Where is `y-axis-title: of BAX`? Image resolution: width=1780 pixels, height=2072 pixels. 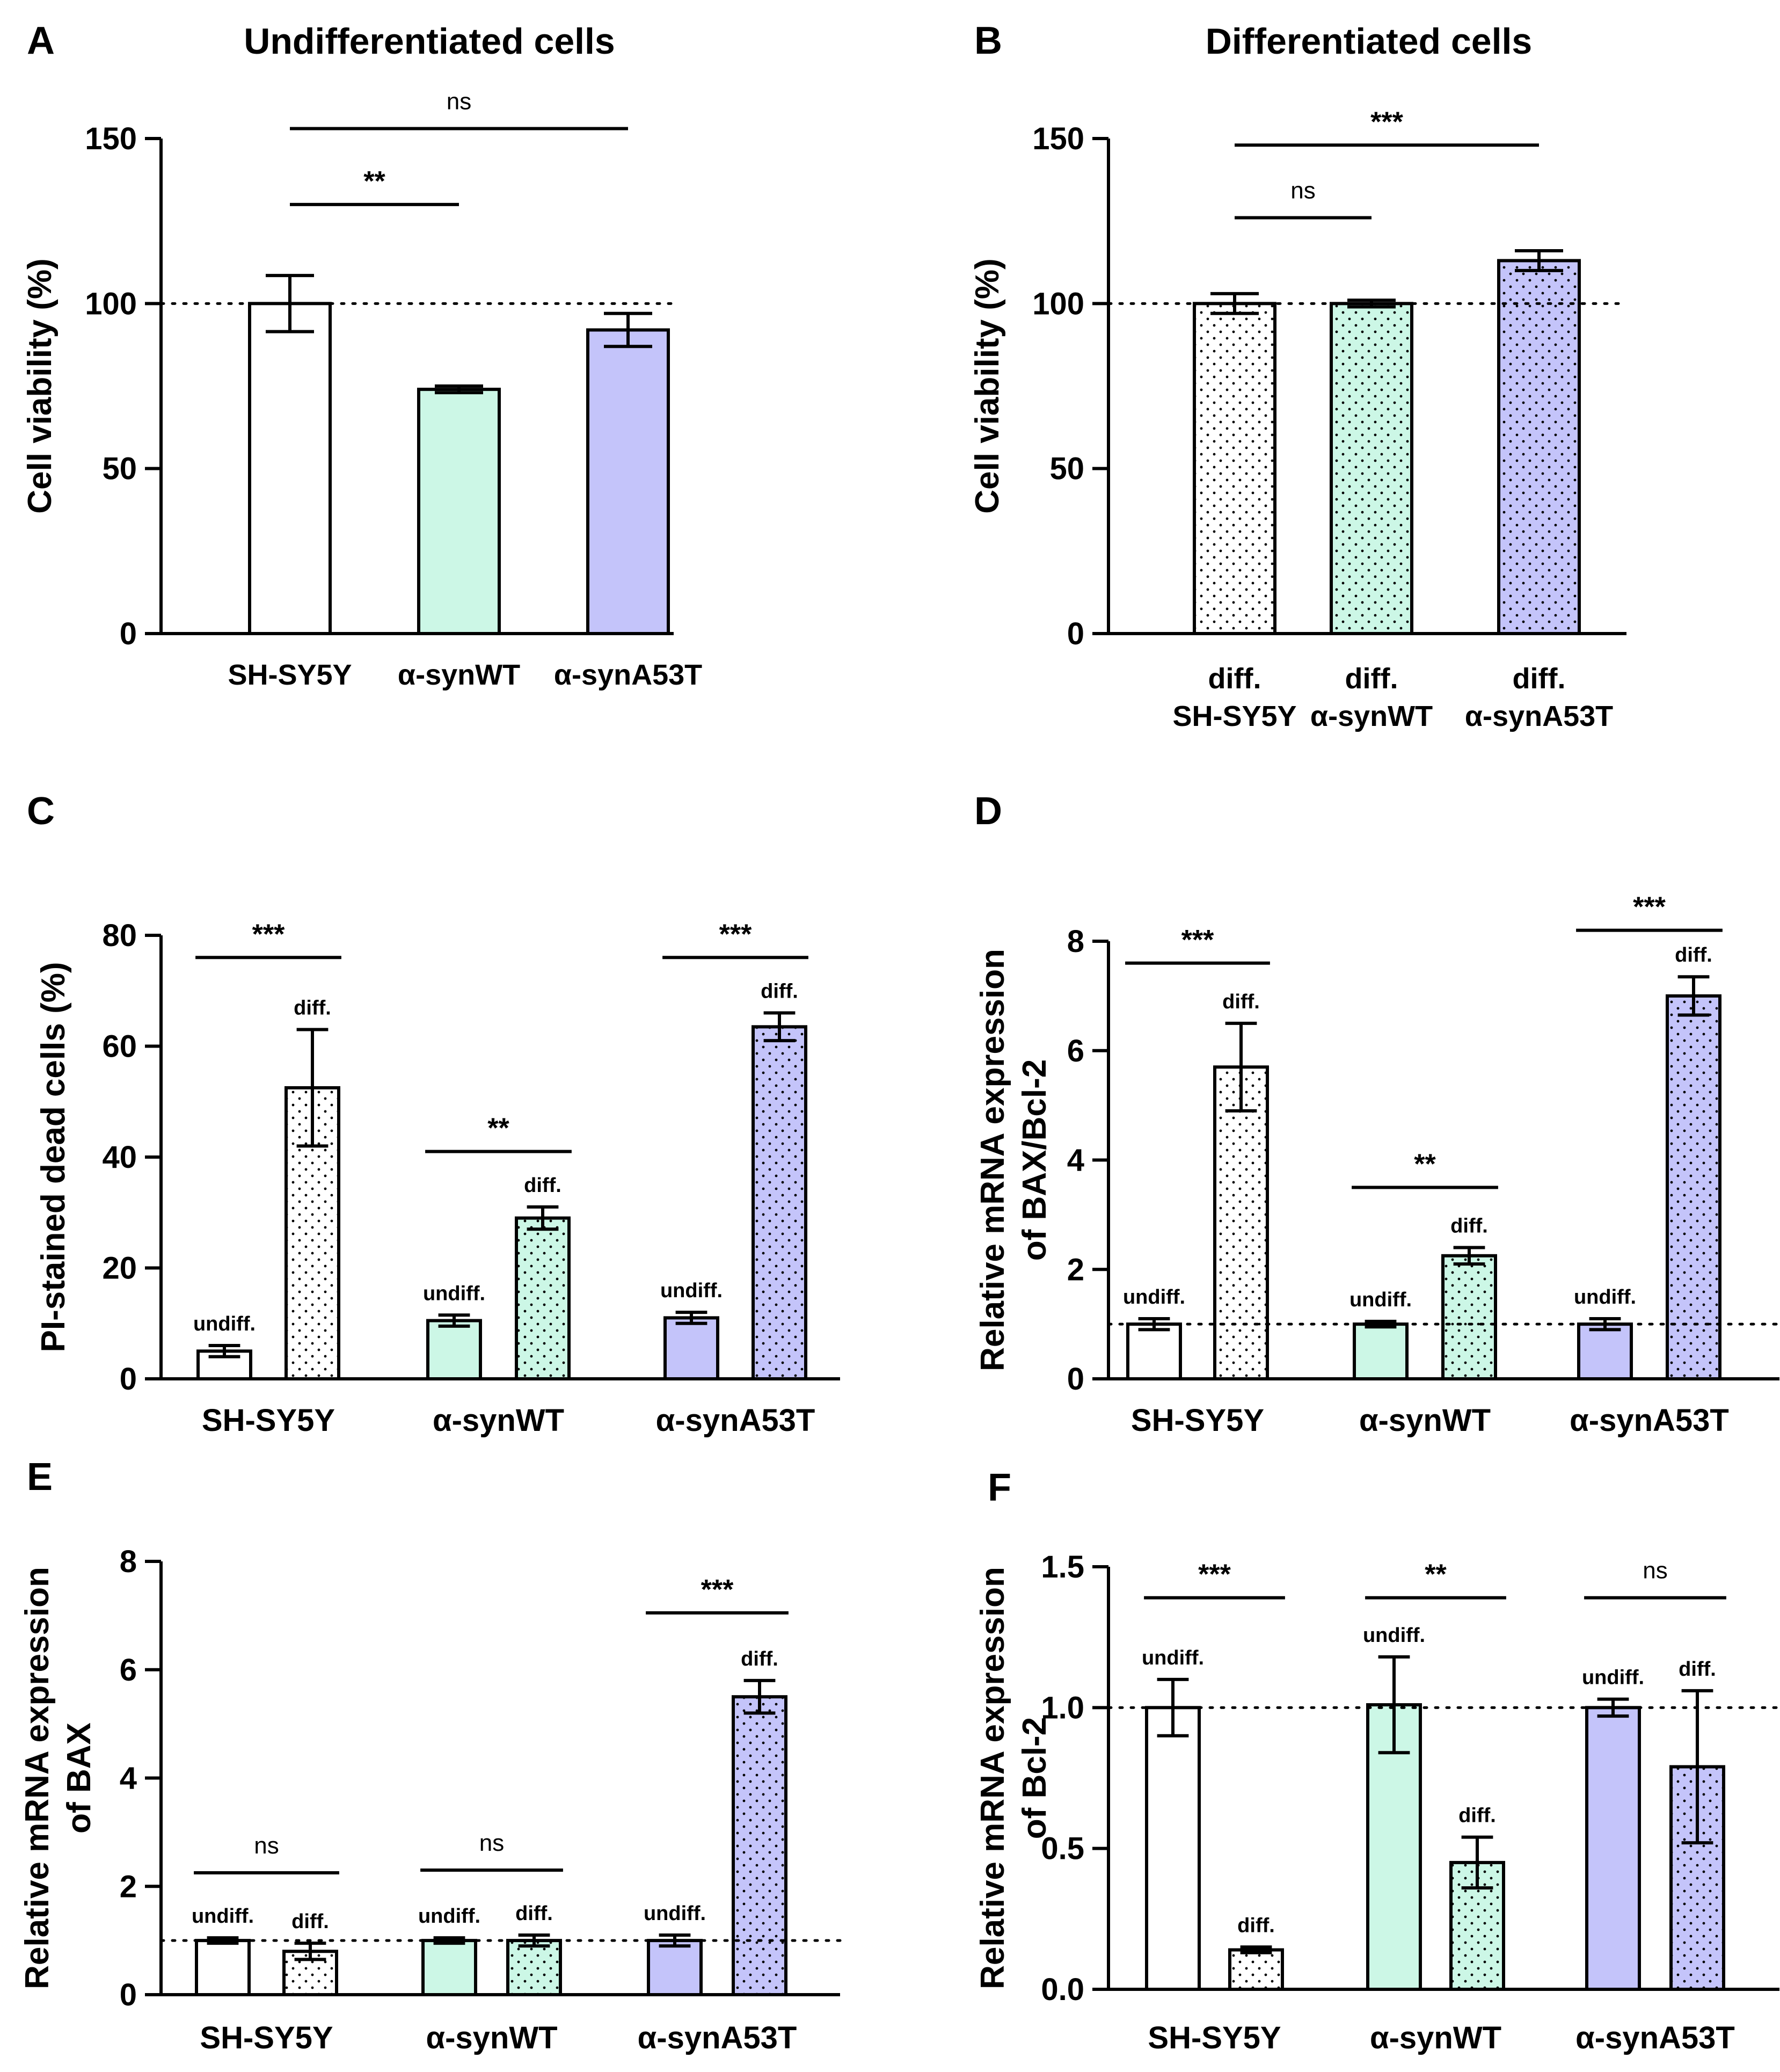 y-axis-title: of BAX is located at coordinates (79, 1778).